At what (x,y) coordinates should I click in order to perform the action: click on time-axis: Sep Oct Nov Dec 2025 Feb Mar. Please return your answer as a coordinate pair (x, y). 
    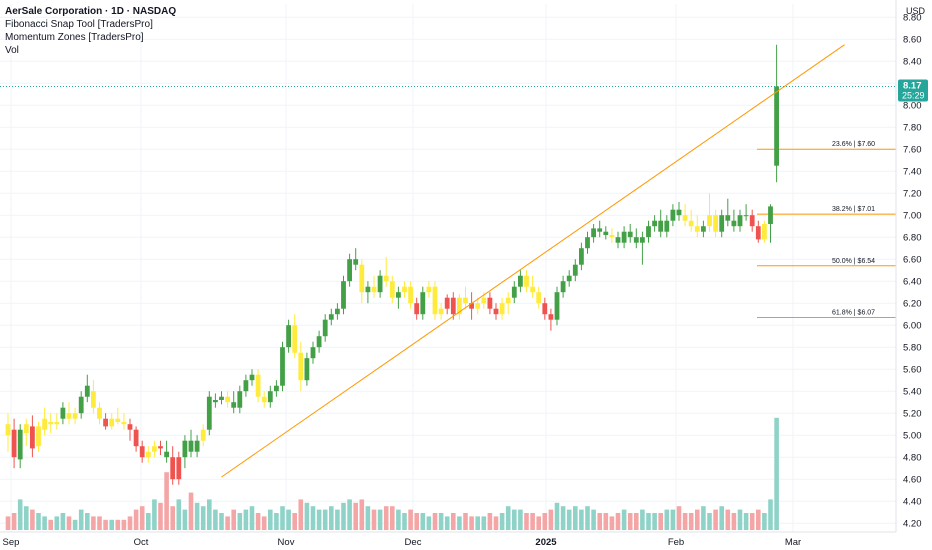
    Looking at the image, I should click on (402, 542).